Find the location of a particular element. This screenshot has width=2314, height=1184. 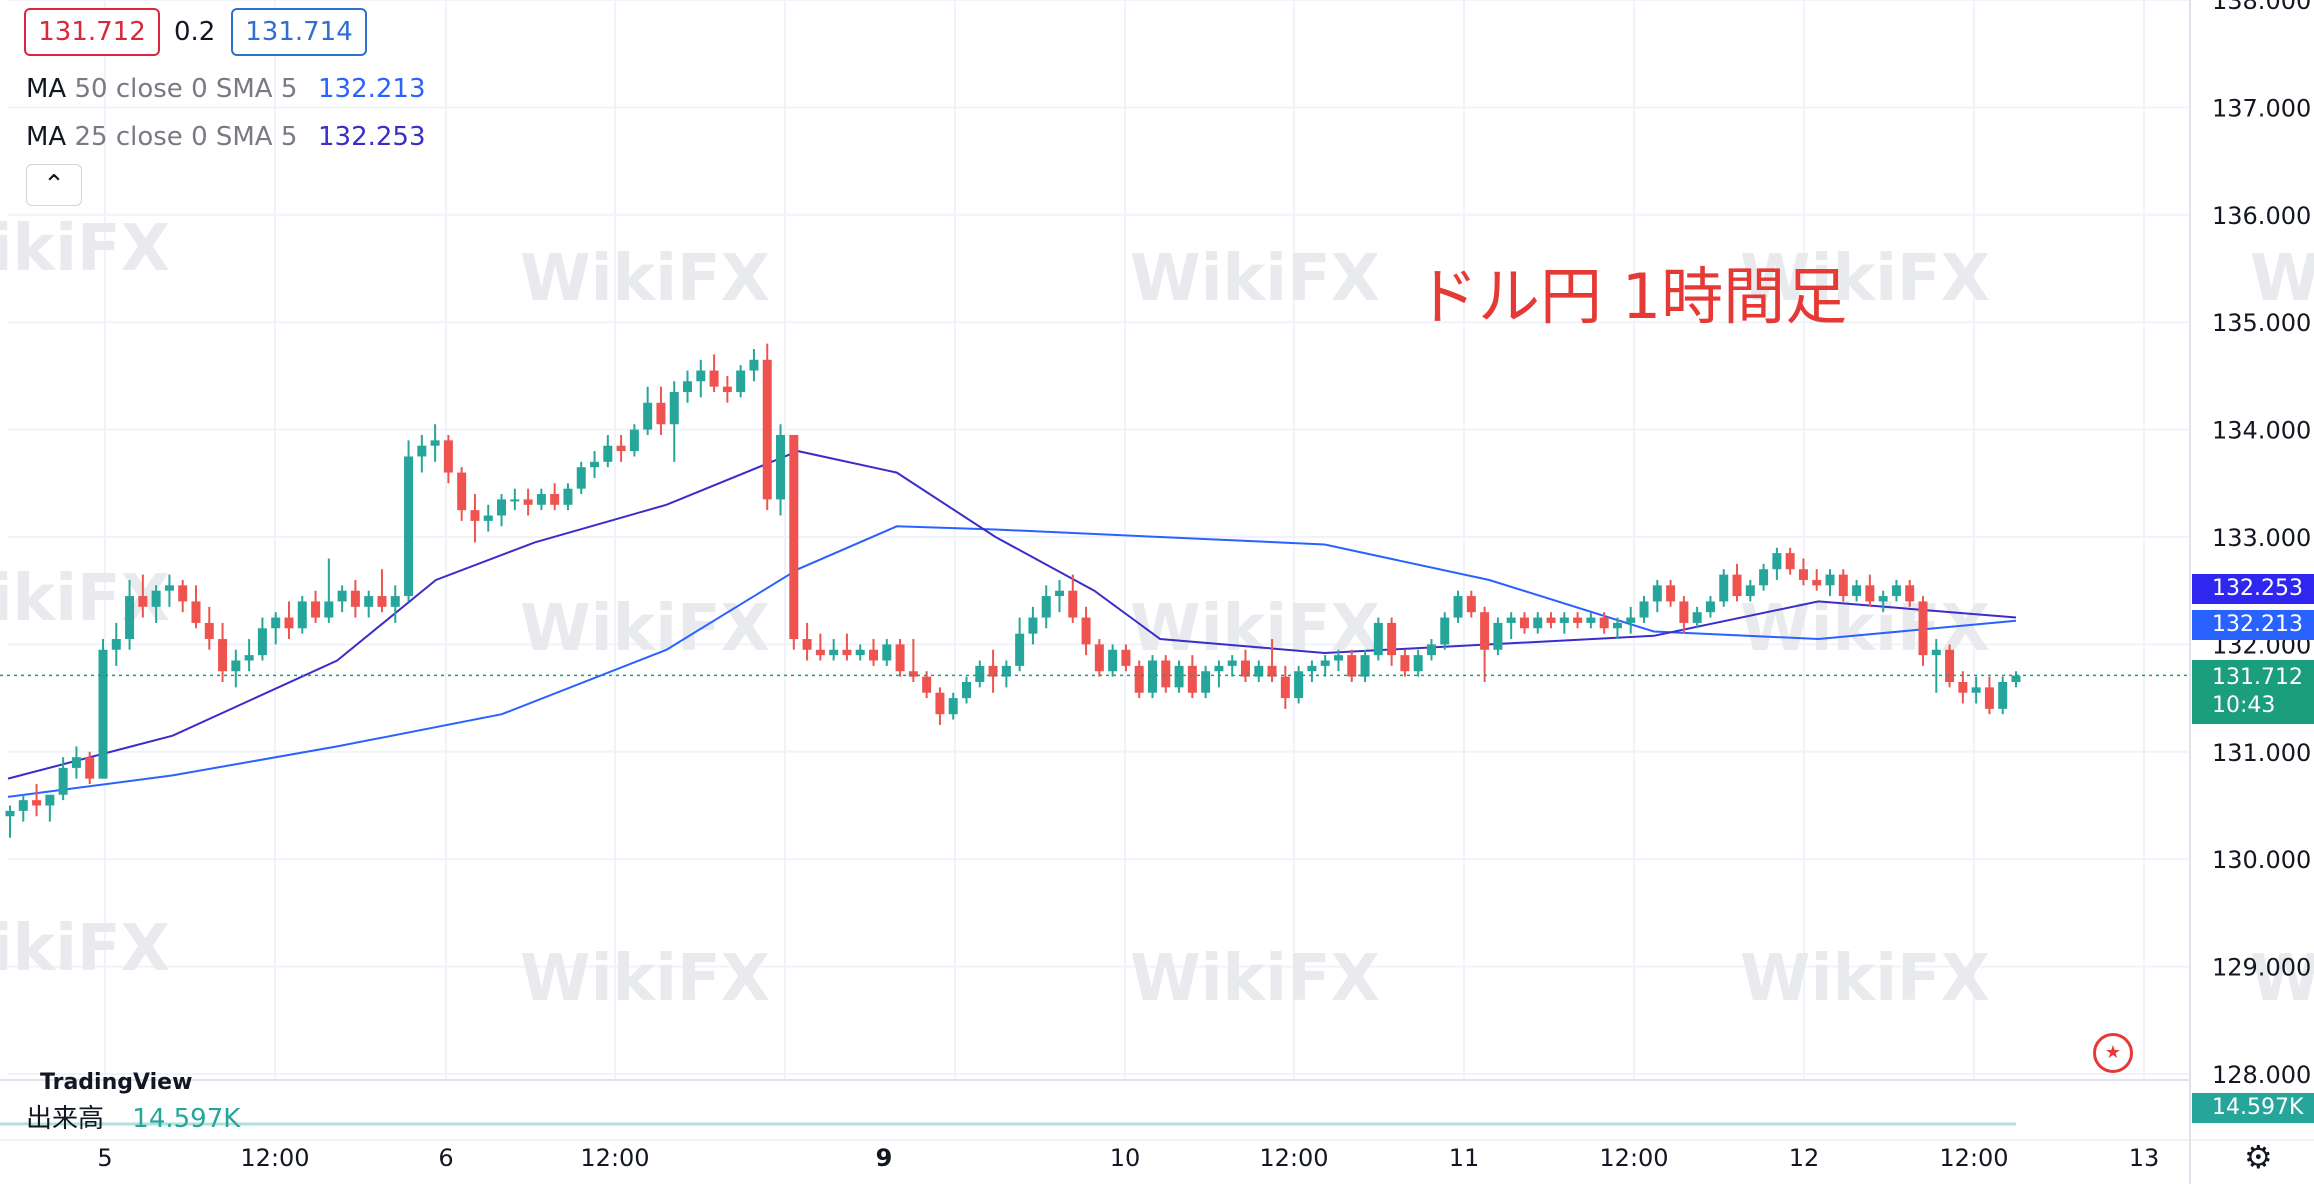

ma25-value: 132.253 is located at coordinates (372, 137).